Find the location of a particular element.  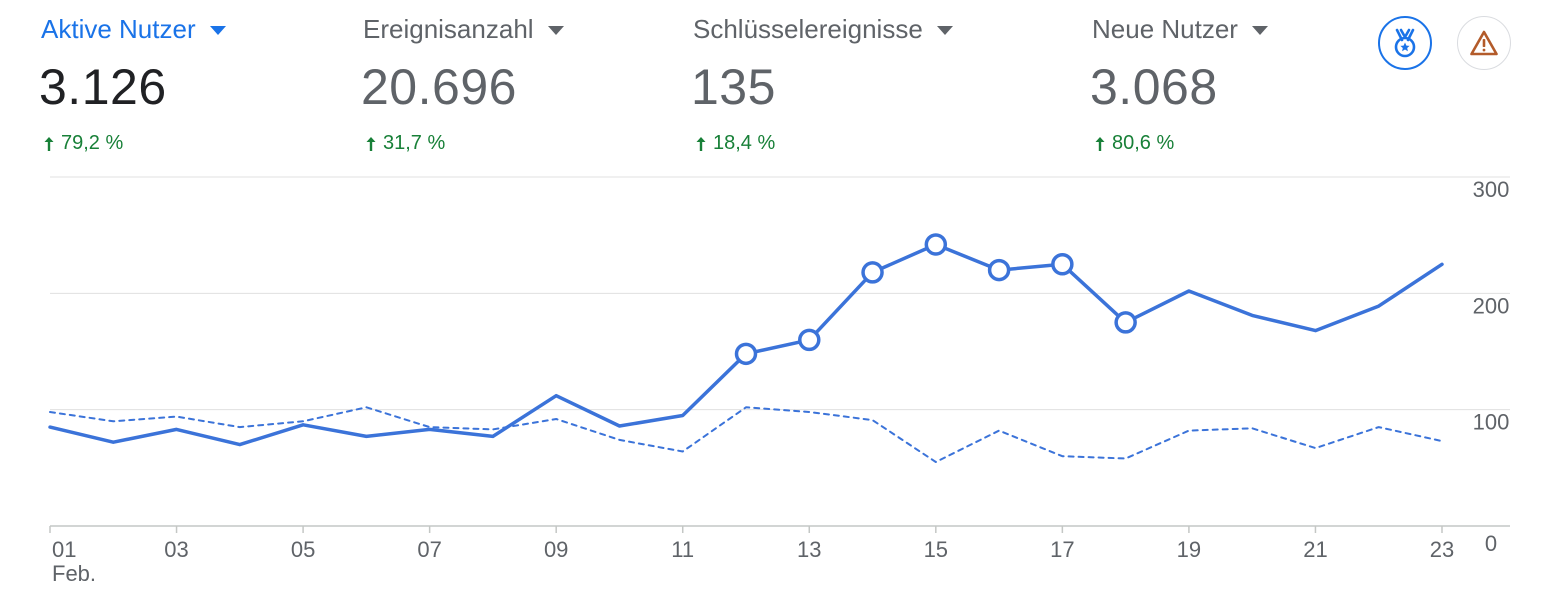

metric-value: 3.126 is located at coordinates (103, 87).